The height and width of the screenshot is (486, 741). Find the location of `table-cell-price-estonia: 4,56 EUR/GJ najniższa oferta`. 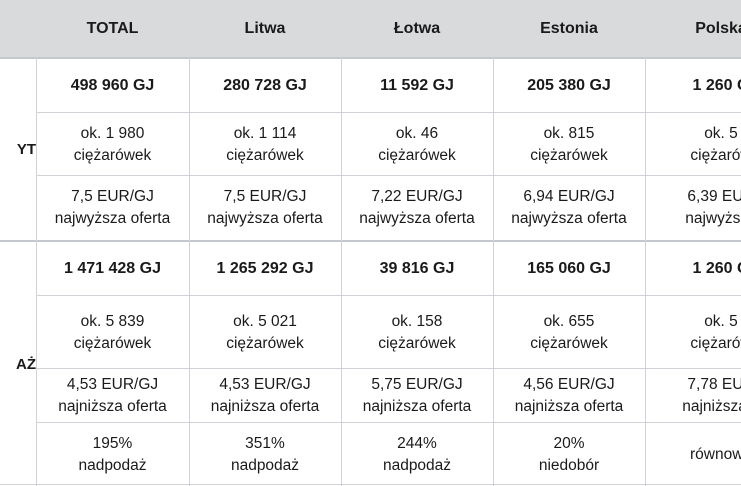

table-cell-price-estonia: 4,56 EUR/GJ najniższa oferta is located at coordinates (569, 396).